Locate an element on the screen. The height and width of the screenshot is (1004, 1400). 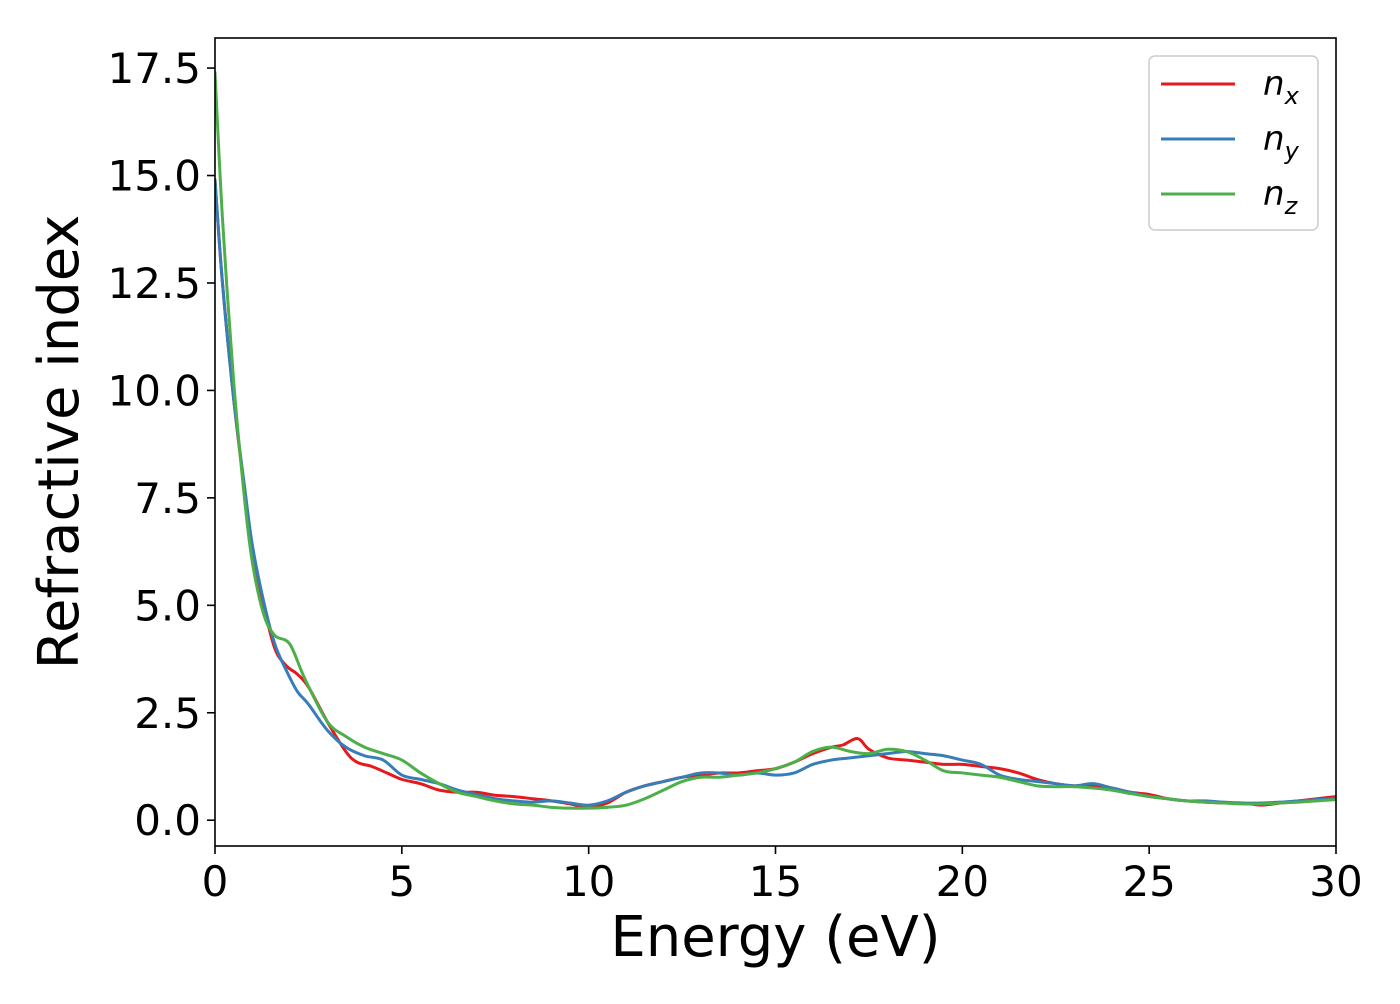
x-axis-ticks: 0 5 10 15 20 25 30 is located at coordinates (782, 876).